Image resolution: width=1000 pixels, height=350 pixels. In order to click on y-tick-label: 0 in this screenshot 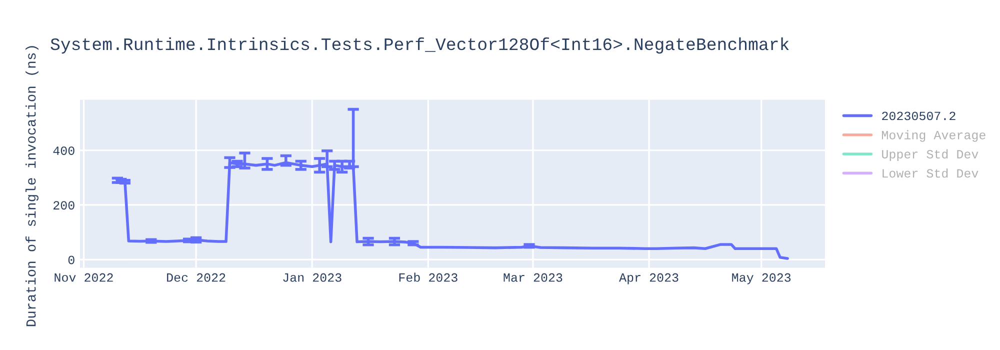, I will do `click(71, 260)`.